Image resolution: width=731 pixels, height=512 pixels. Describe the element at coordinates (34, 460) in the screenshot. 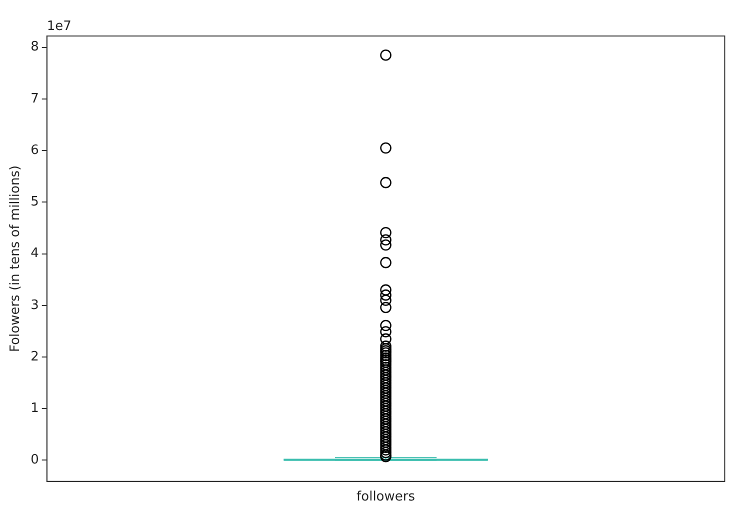

I see `y-tick-label: 0` at that location.